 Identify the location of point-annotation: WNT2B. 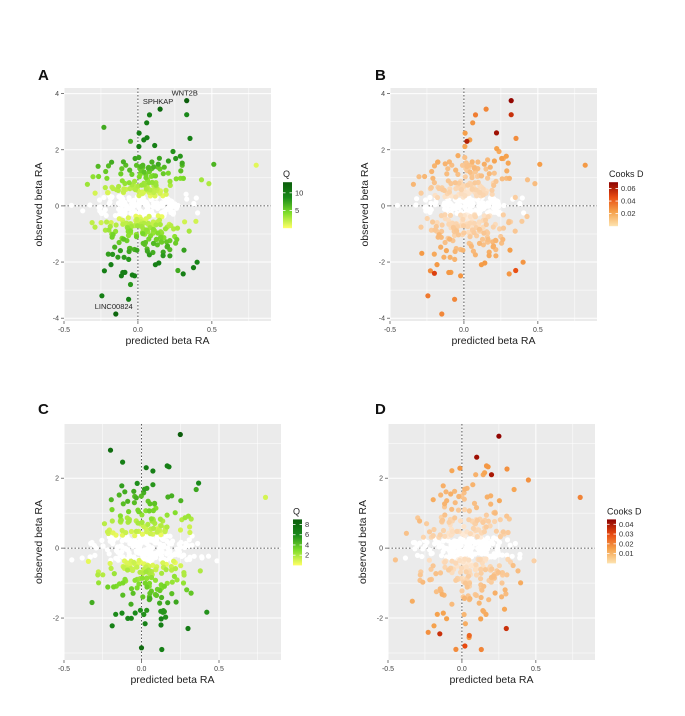
(185, 93).